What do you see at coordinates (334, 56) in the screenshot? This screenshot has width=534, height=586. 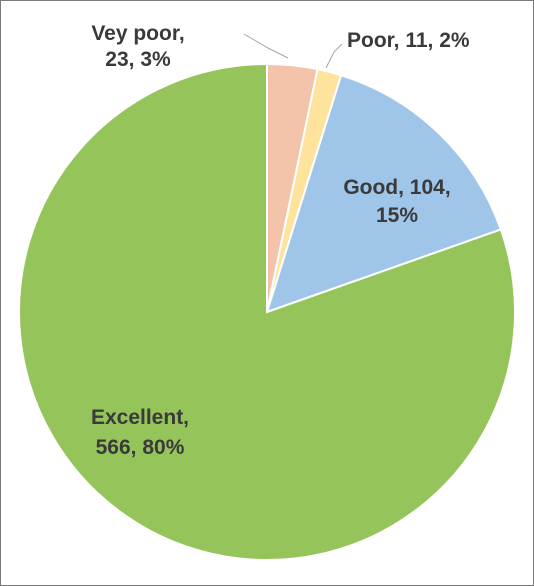 I see `leader-line-poor` at bounding box center [334, 56].